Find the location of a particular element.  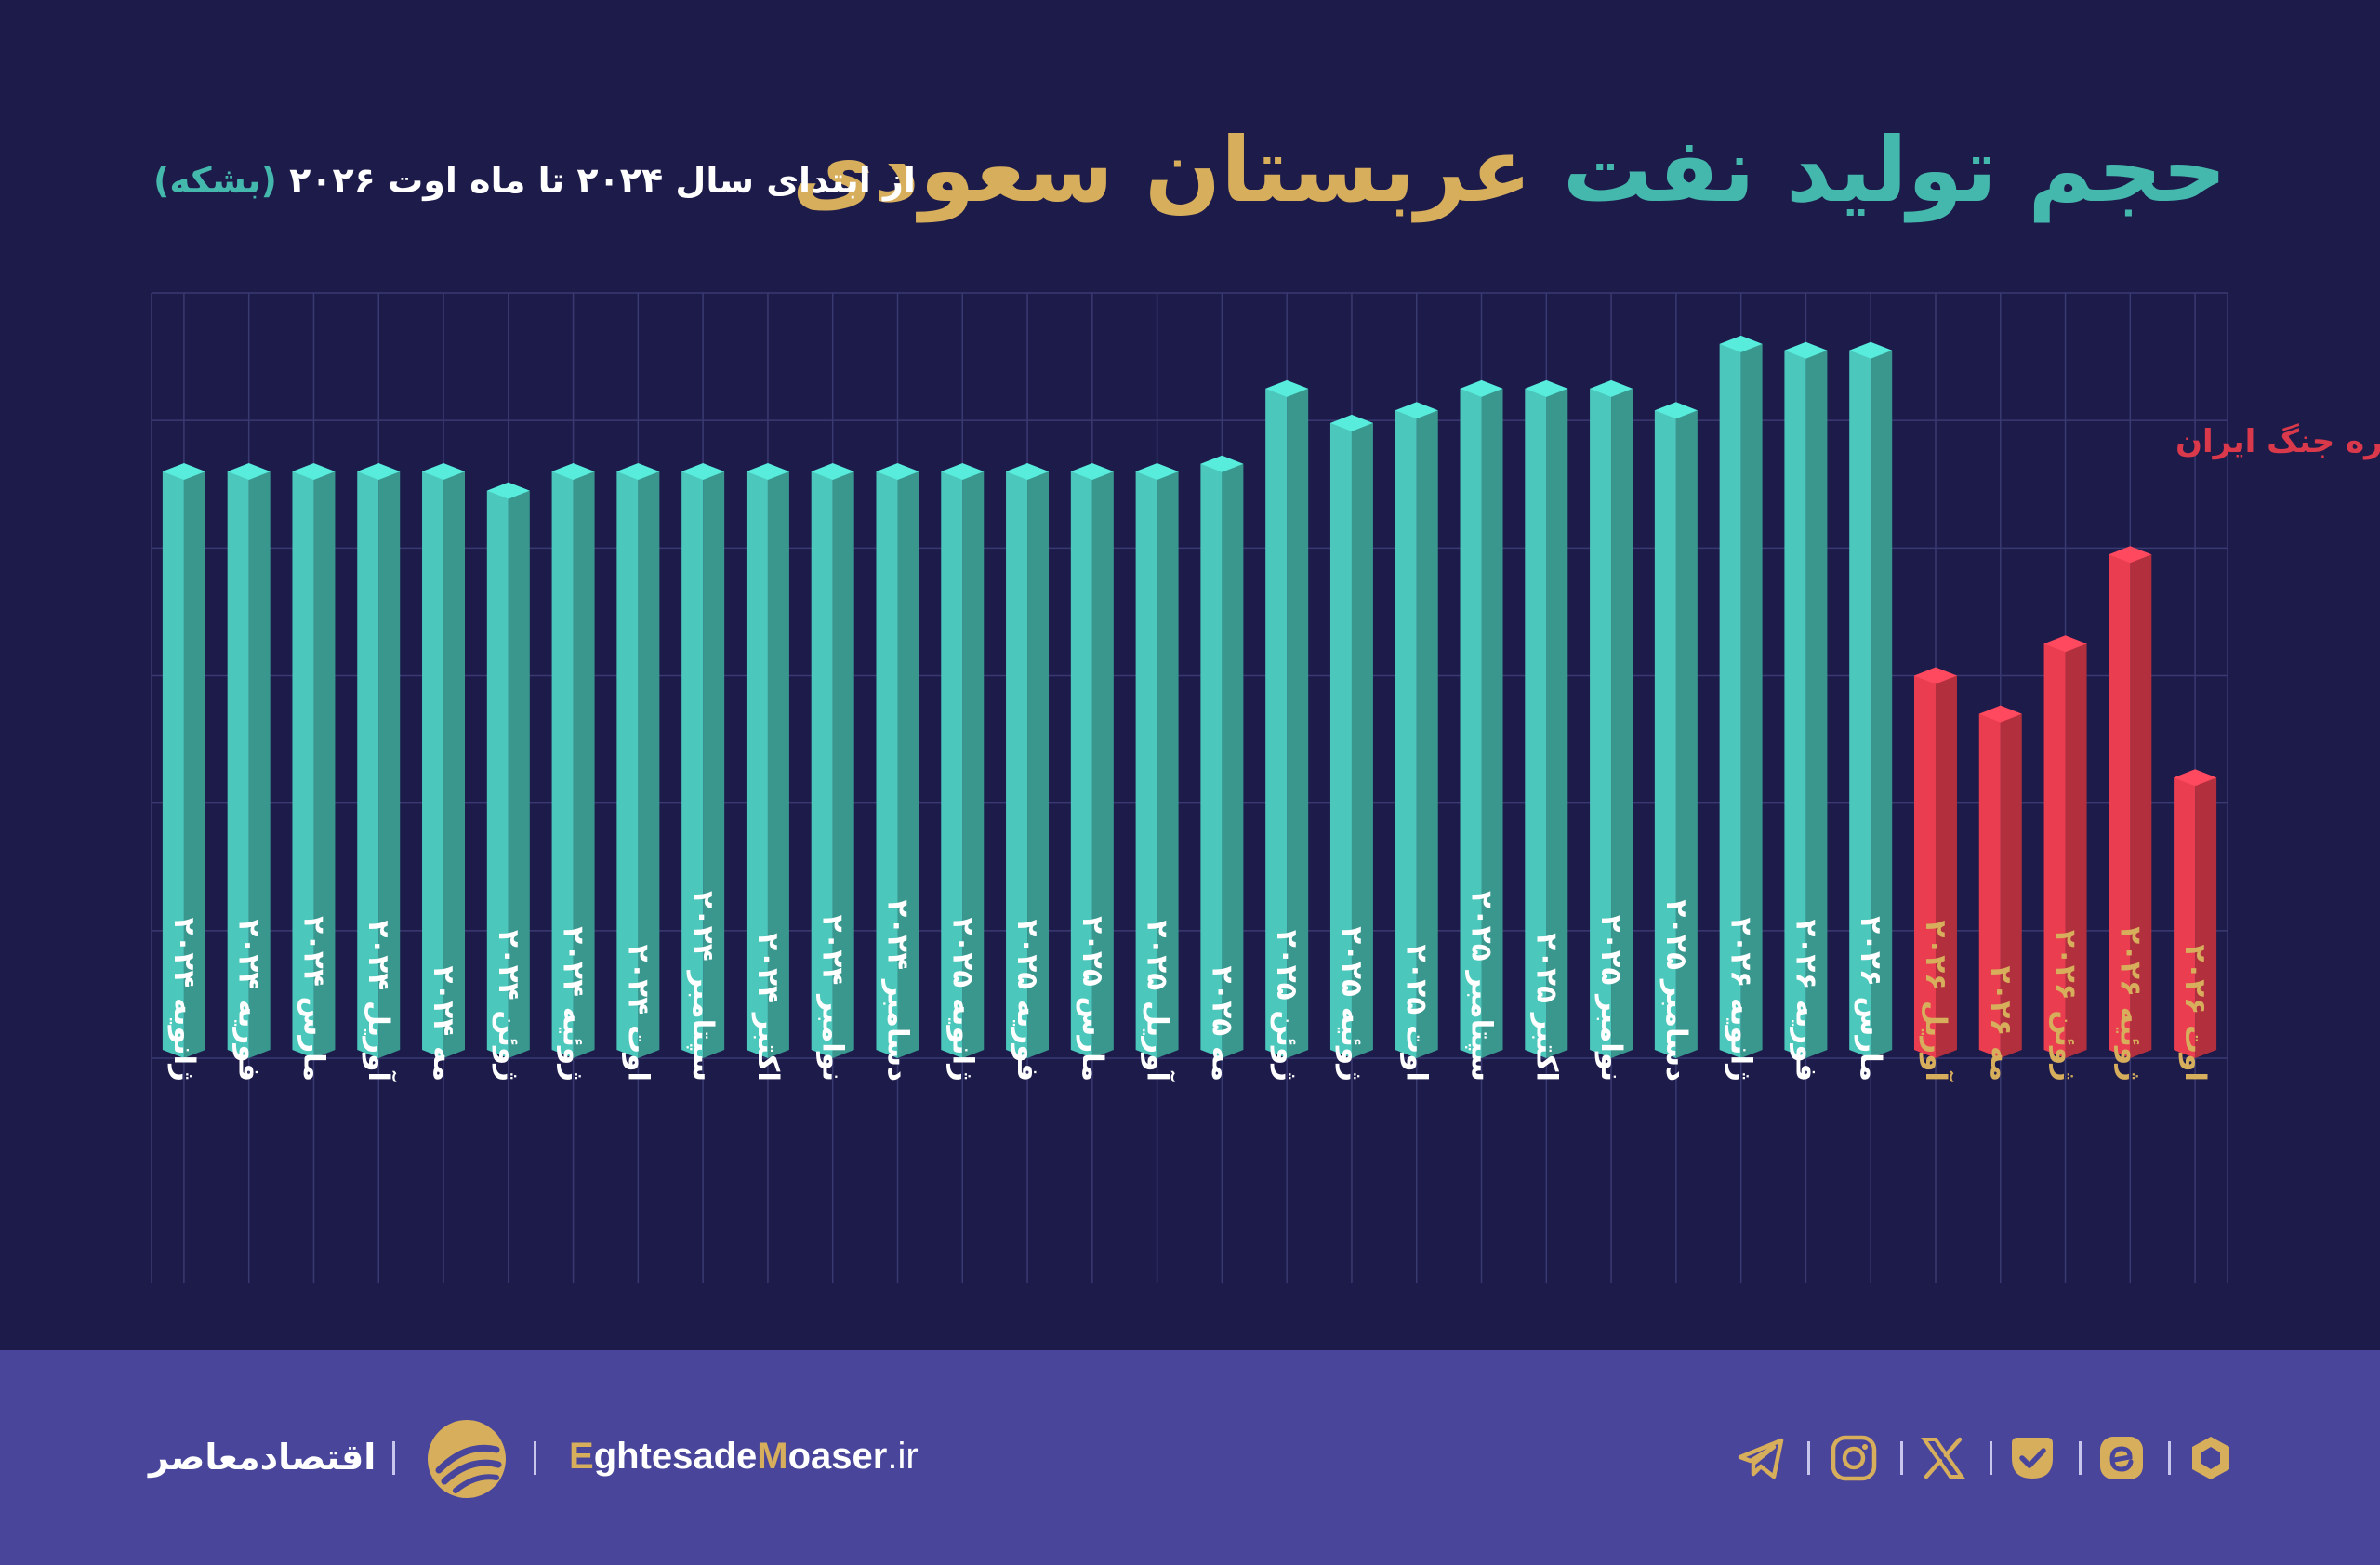

x-tick-label: اوت ۲۰۲۶ is located at coordinates (2195, 1012).